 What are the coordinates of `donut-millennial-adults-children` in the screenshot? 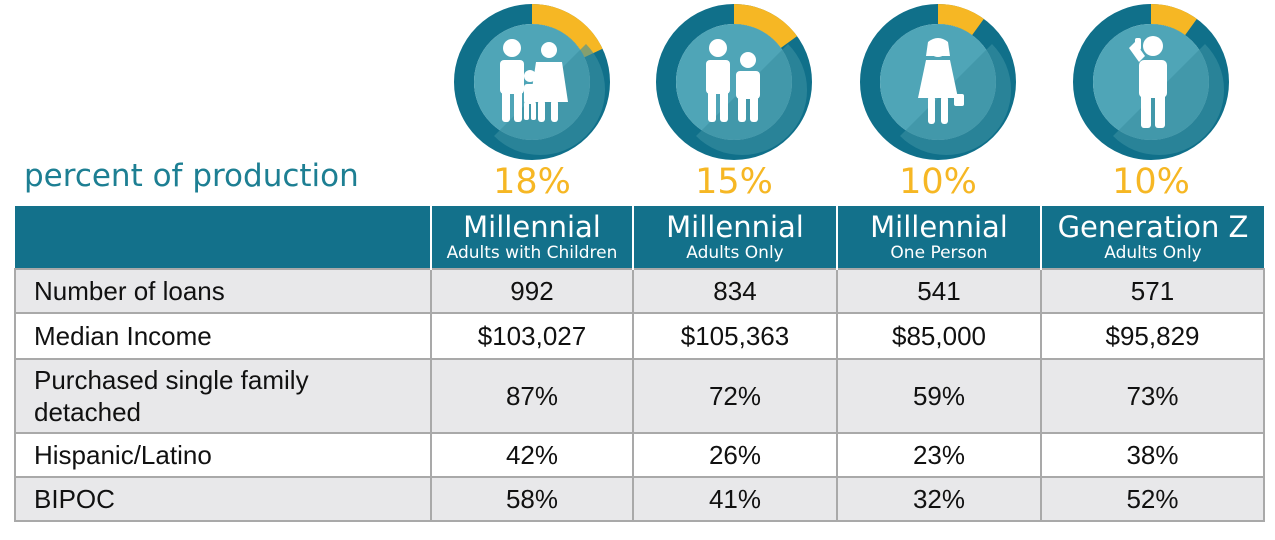 It's located at (532, 82).